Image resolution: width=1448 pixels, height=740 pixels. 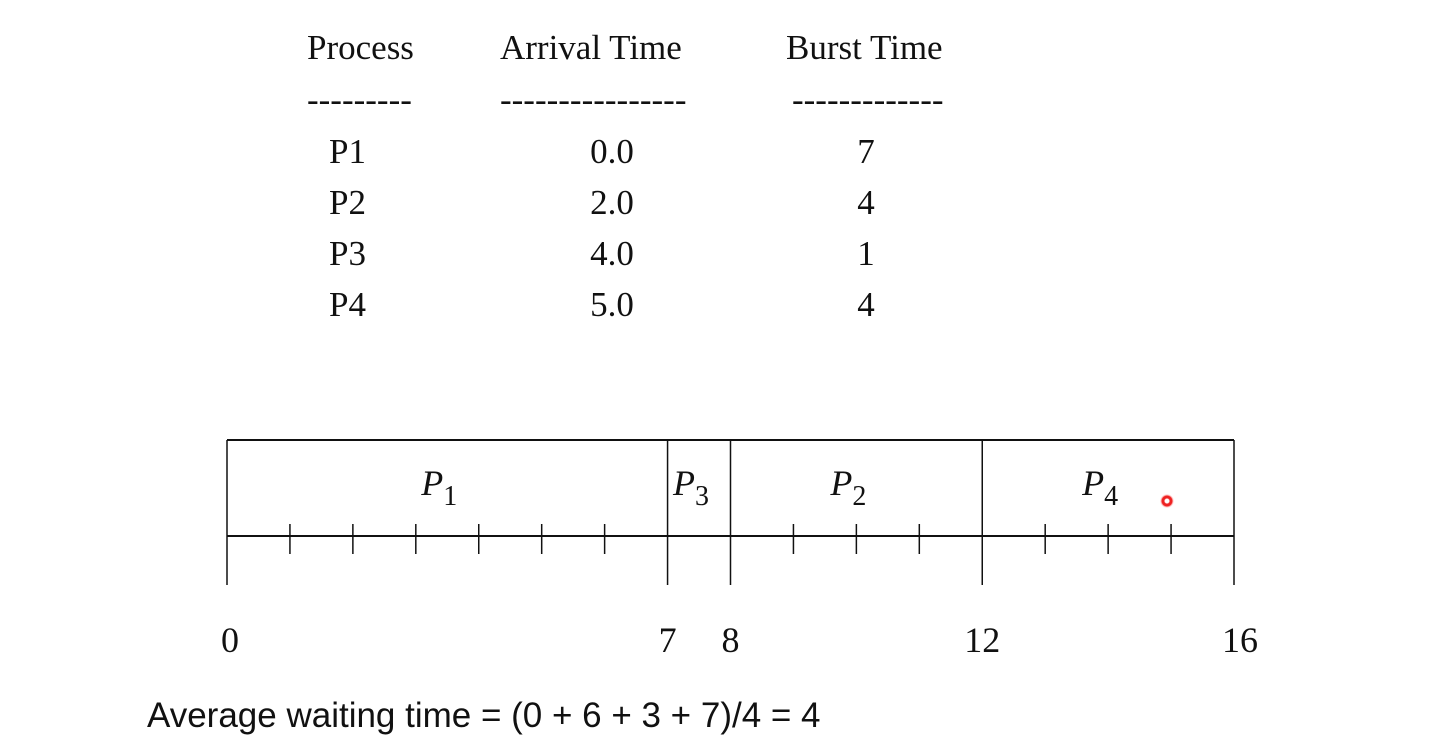 I want to click on header-arrival-time: Arrival Time, so click(x=591, y=47).